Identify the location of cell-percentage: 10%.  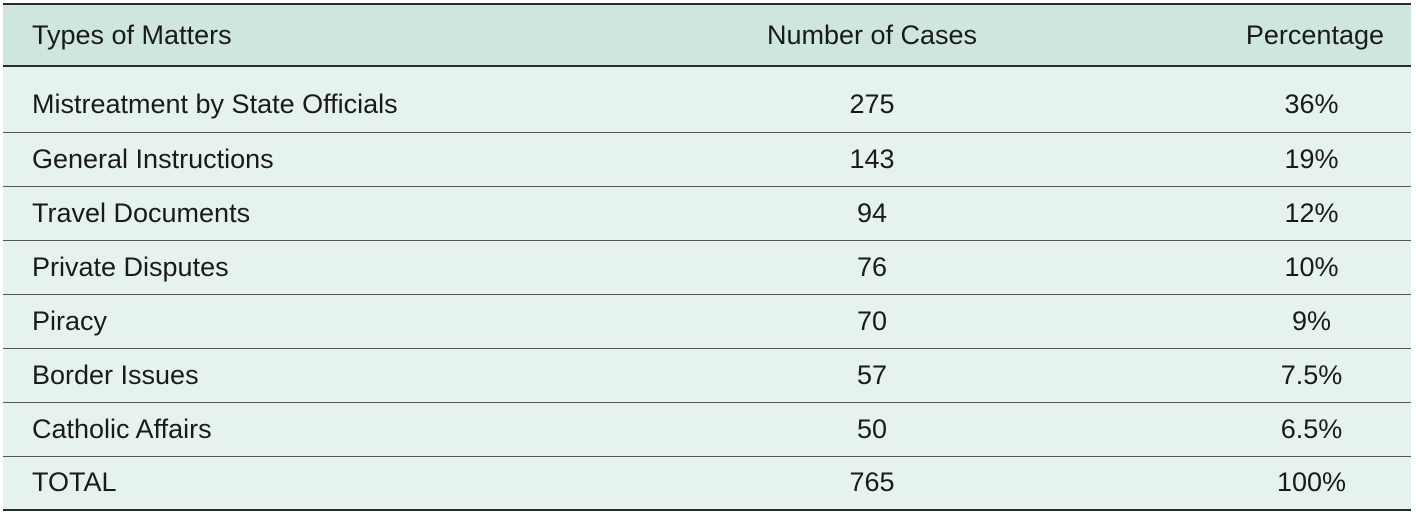
(1311, 266).